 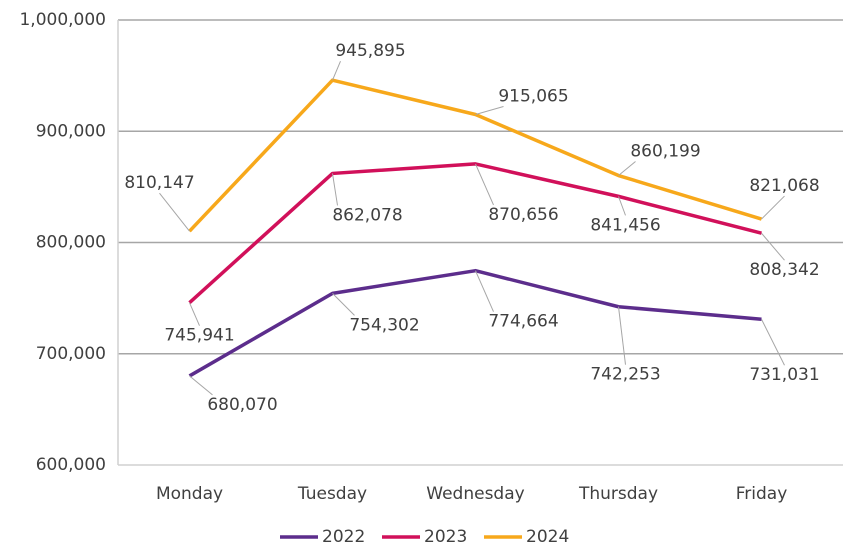 I want to click on y-tick-label: 600,000, so click(x=71, y=465).